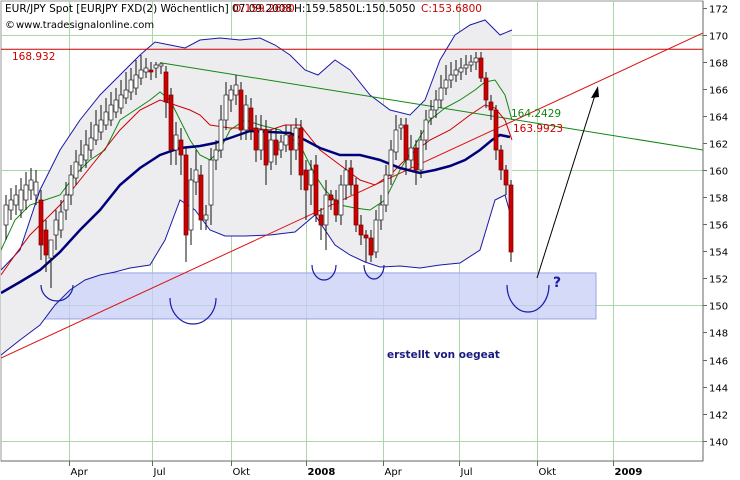 The width and height of the screenshot is (740, 480). What do you see at coordinates (386, 9) in the screenshot?
I see `ohlc-low: L:150.5050` at bounding box center [386, 9].